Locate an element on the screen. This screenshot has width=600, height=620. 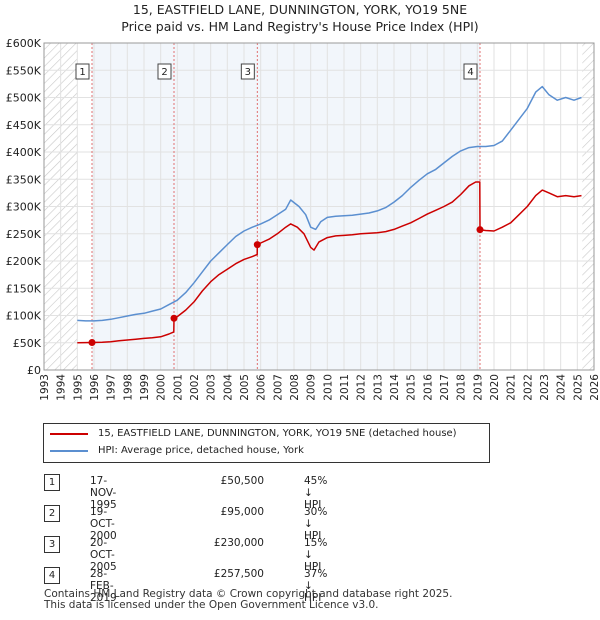
x-tick-label: 2025 is located at coordinates (578, 387).